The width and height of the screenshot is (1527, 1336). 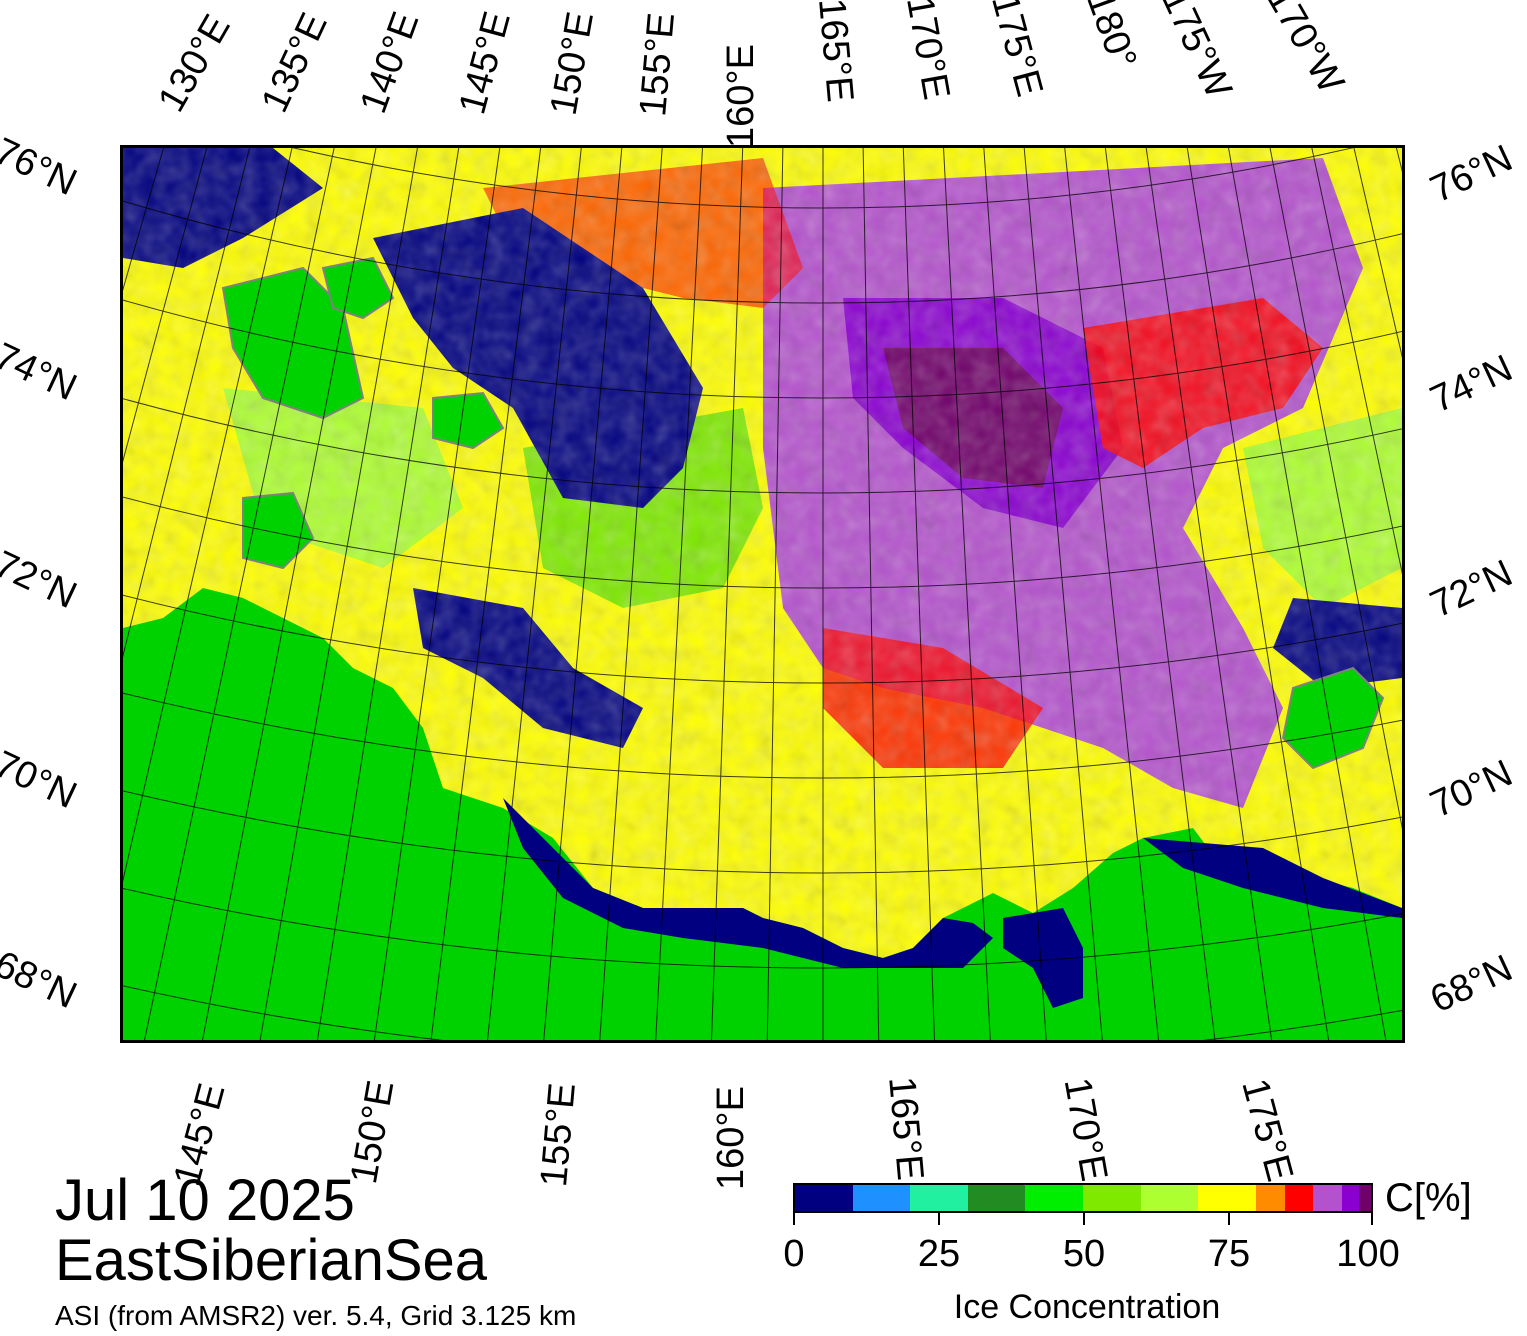 What do you see at coordinates (41, 372) in the screenshot?
I see `lat-label-left: 74°N` at bounding box center [41, 372].